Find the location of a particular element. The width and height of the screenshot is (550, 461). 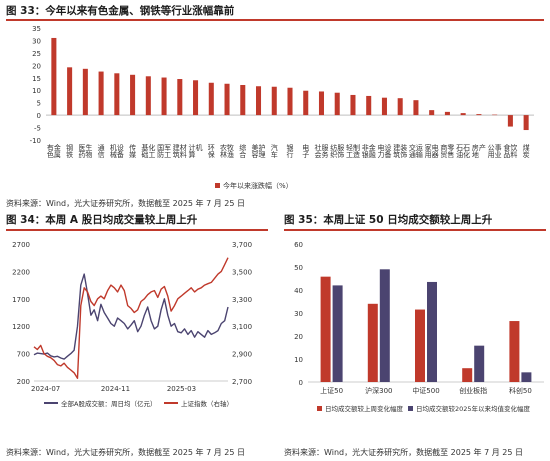

fig33-legend-label: 今年以来涨跌幅（%） is located at coordinates (258, 185).